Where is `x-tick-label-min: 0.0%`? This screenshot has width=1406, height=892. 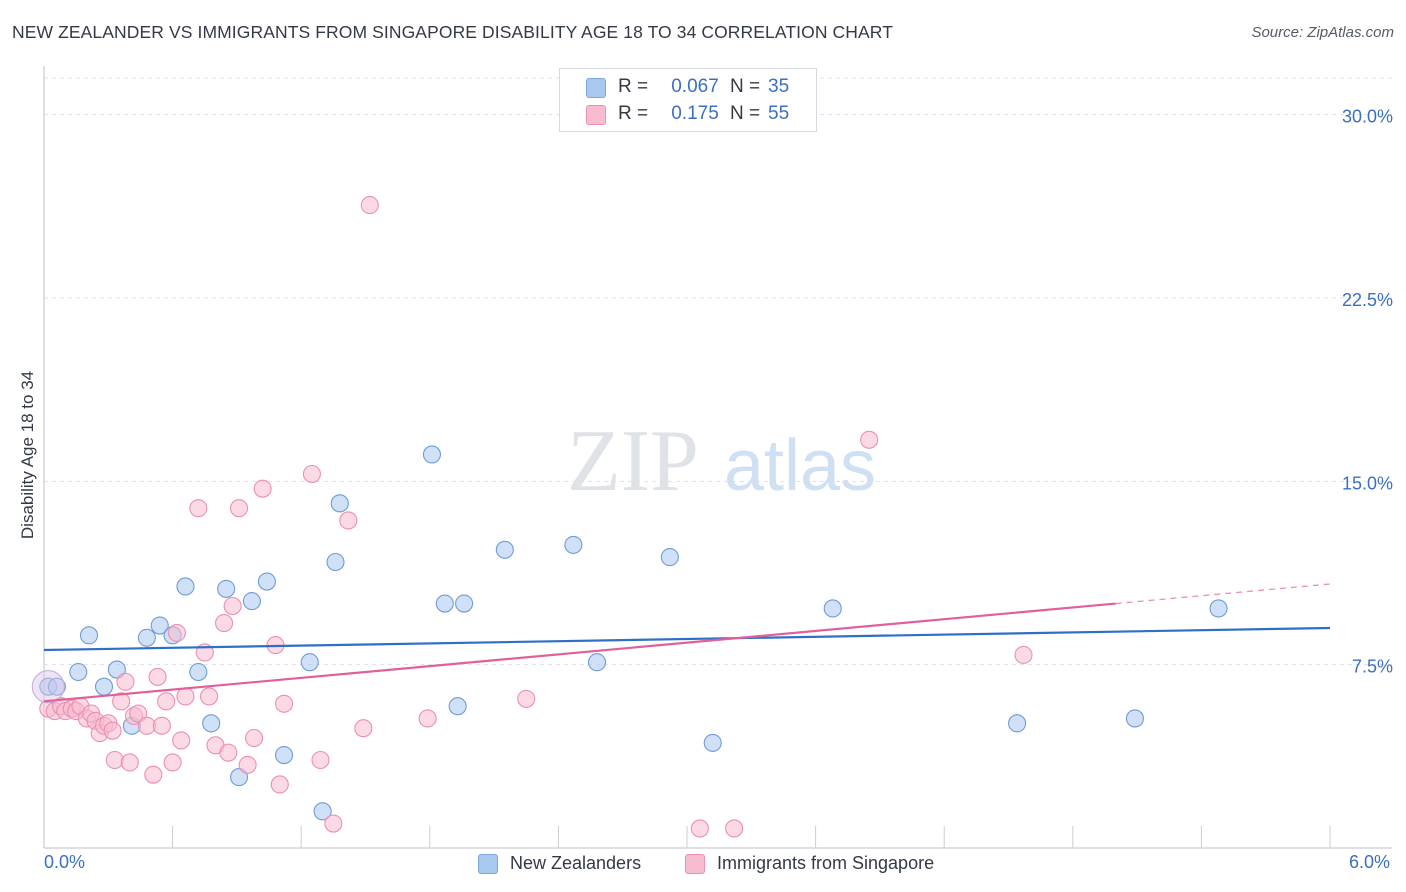
x-tick-label-min: 0.0% is located at coordinates (65, 862).